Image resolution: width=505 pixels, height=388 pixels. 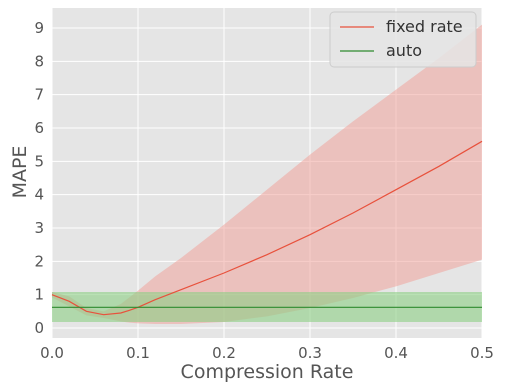 I want to click on y-tick-label: 8, so click(x=39, y=61).